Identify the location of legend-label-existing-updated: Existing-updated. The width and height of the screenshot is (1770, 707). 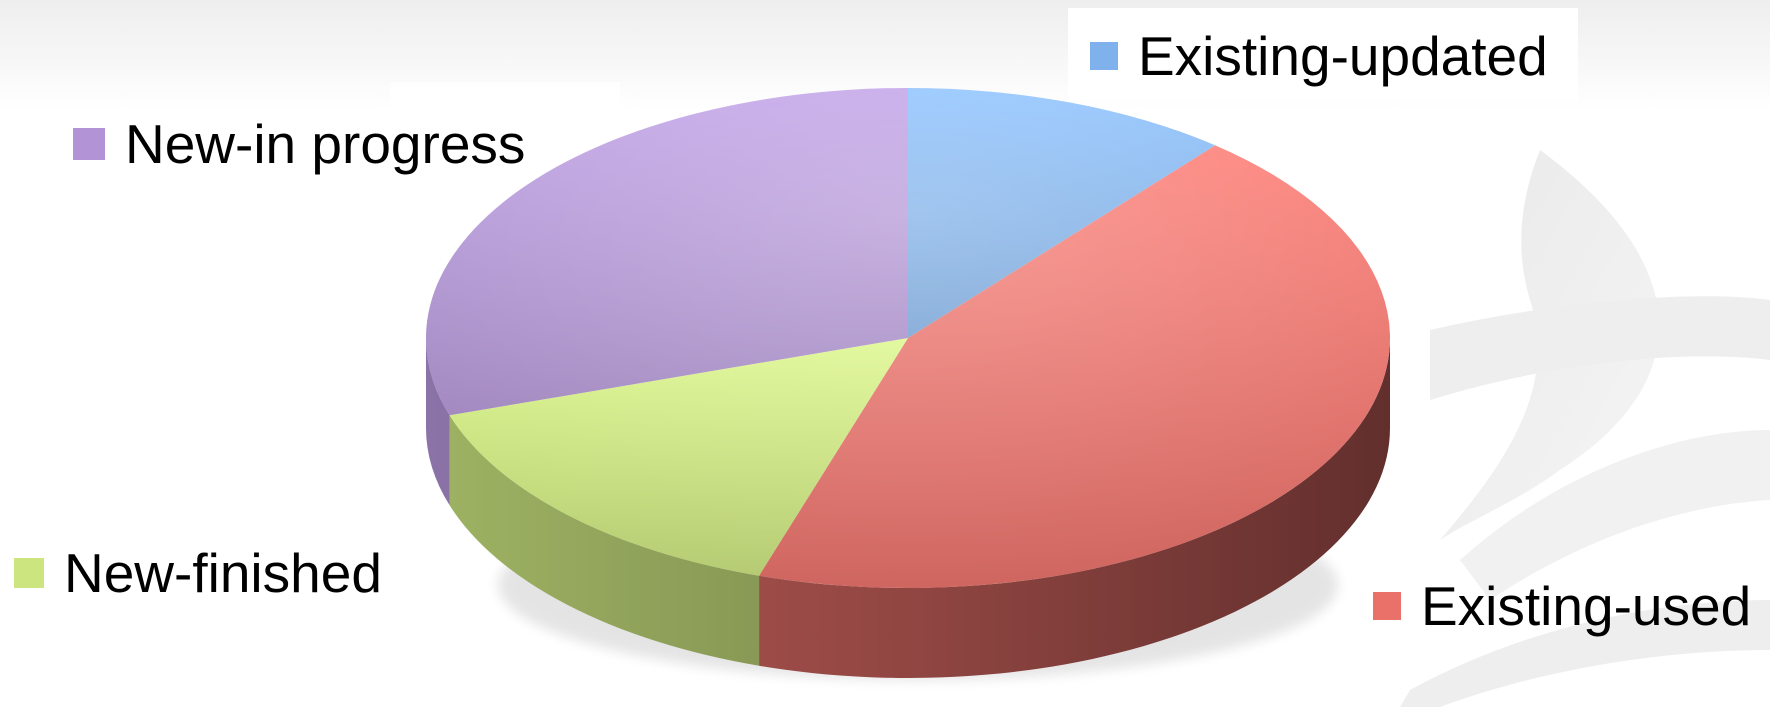
(1343, 56).